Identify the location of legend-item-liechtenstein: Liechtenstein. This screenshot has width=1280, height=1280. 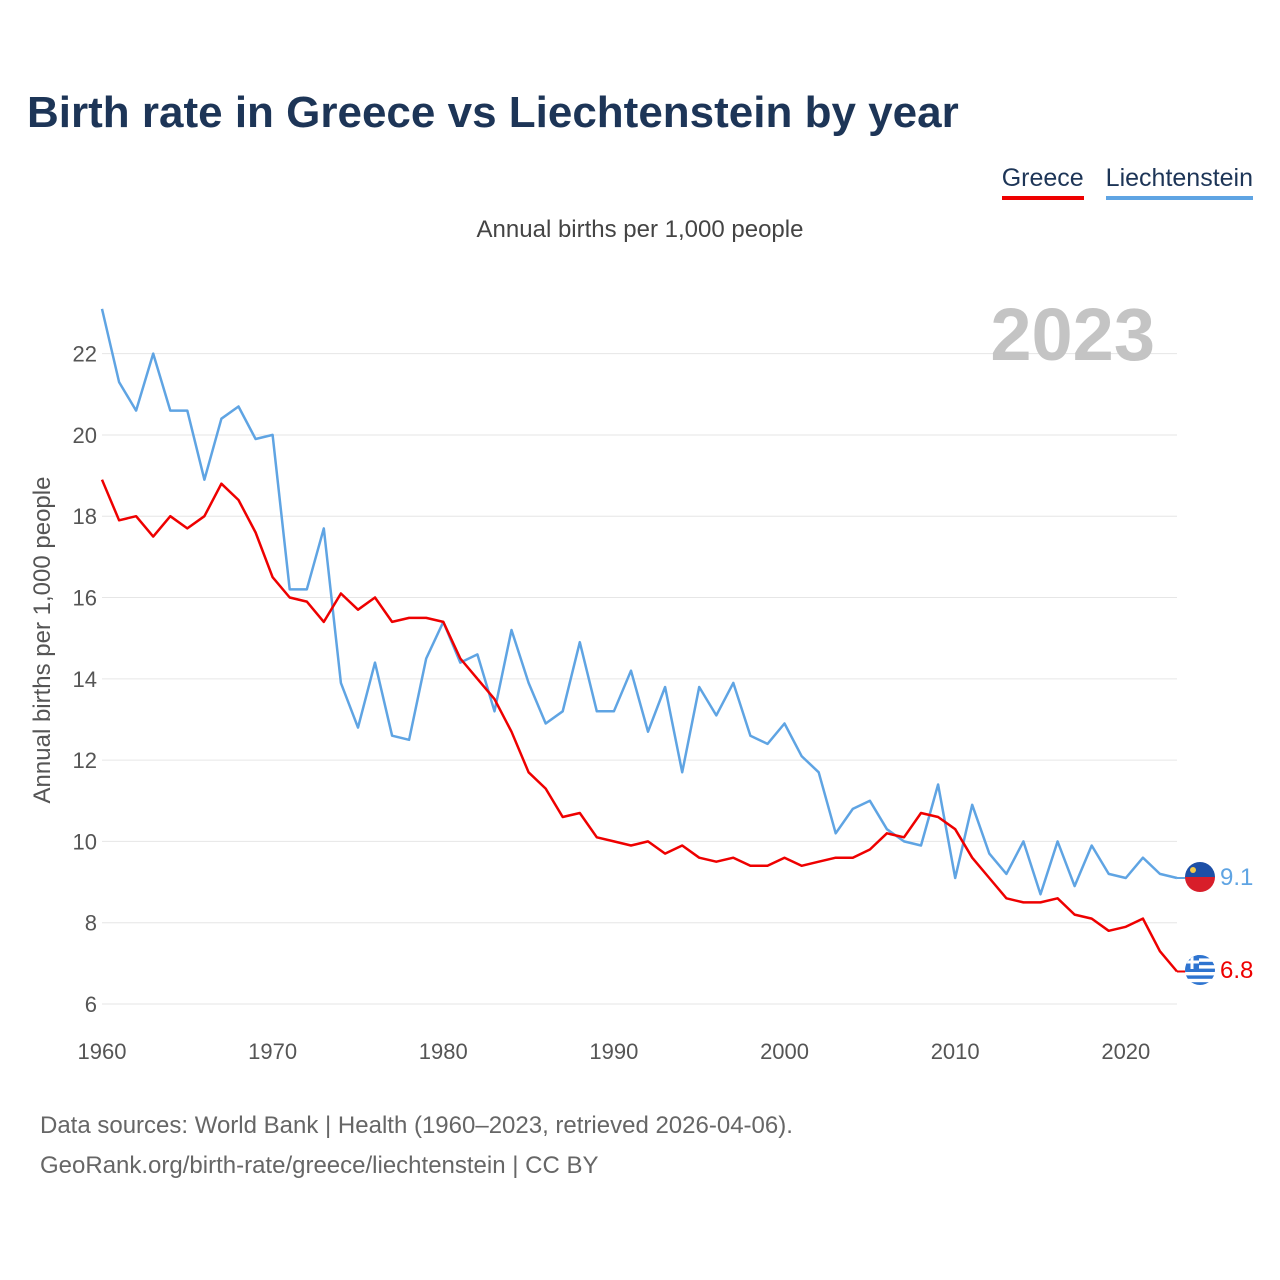
(1179, 182).